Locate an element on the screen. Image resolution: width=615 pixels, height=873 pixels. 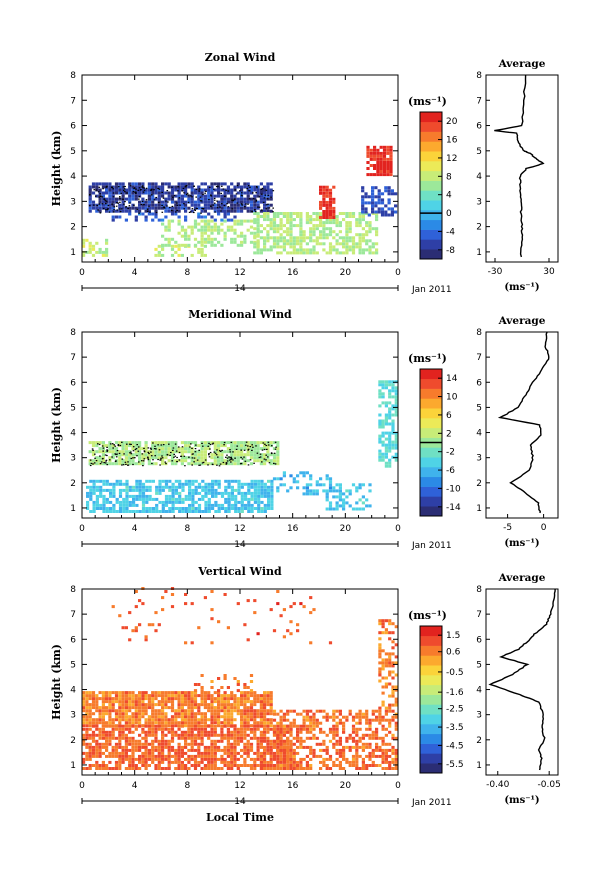
x-tick-label: 4 is located at coordinates (135, 273).